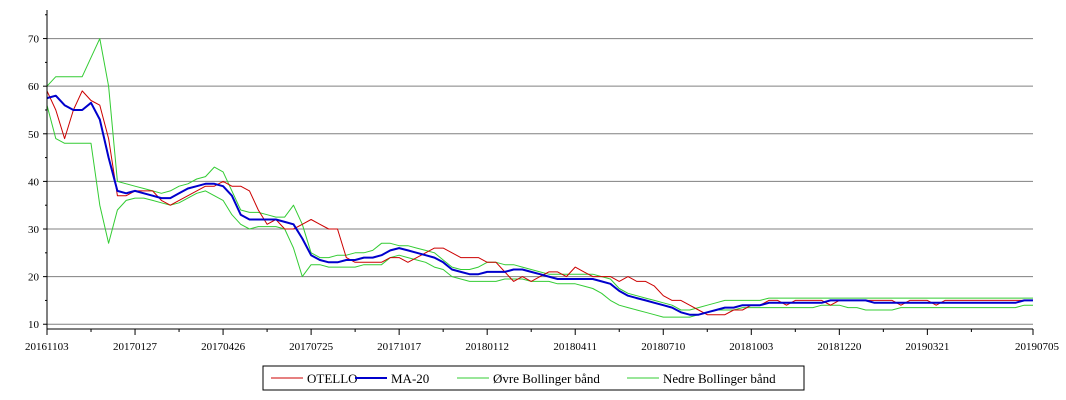 The image size is (1066, 400). What do you see at coordinates (399, 347) in the screenshot?
I see `x-tick-label: 20171017` at bounding box center [399, 347].